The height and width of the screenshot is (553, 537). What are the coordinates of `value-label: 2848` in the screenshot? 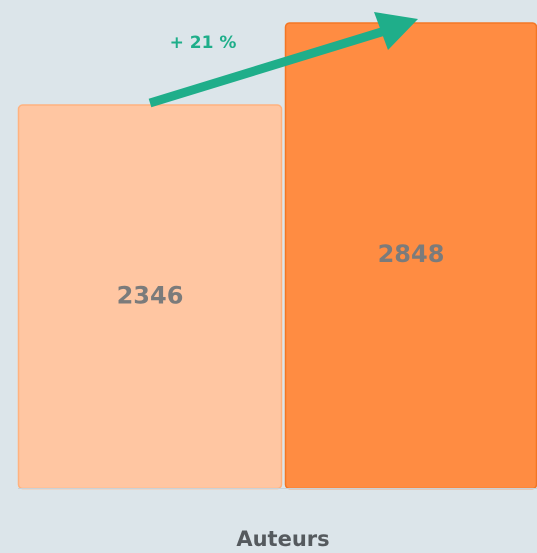 It's located at (411, 254).